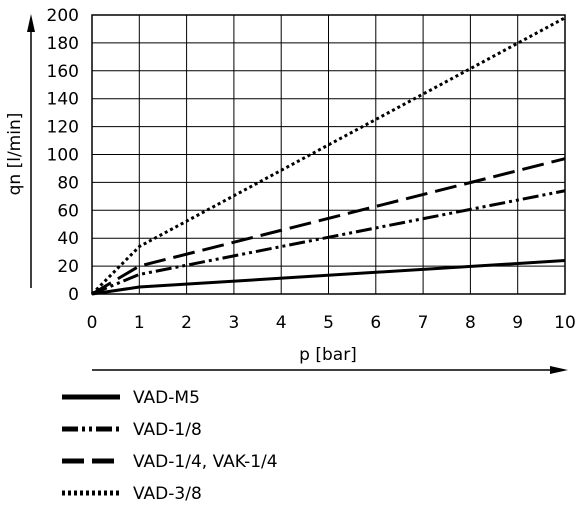 The image size is (581, 507). What do you see at coordinates (166, 398) in the screenshot?
I see `legend-label-0: VAD-M5` at bounding box center [166, 398].